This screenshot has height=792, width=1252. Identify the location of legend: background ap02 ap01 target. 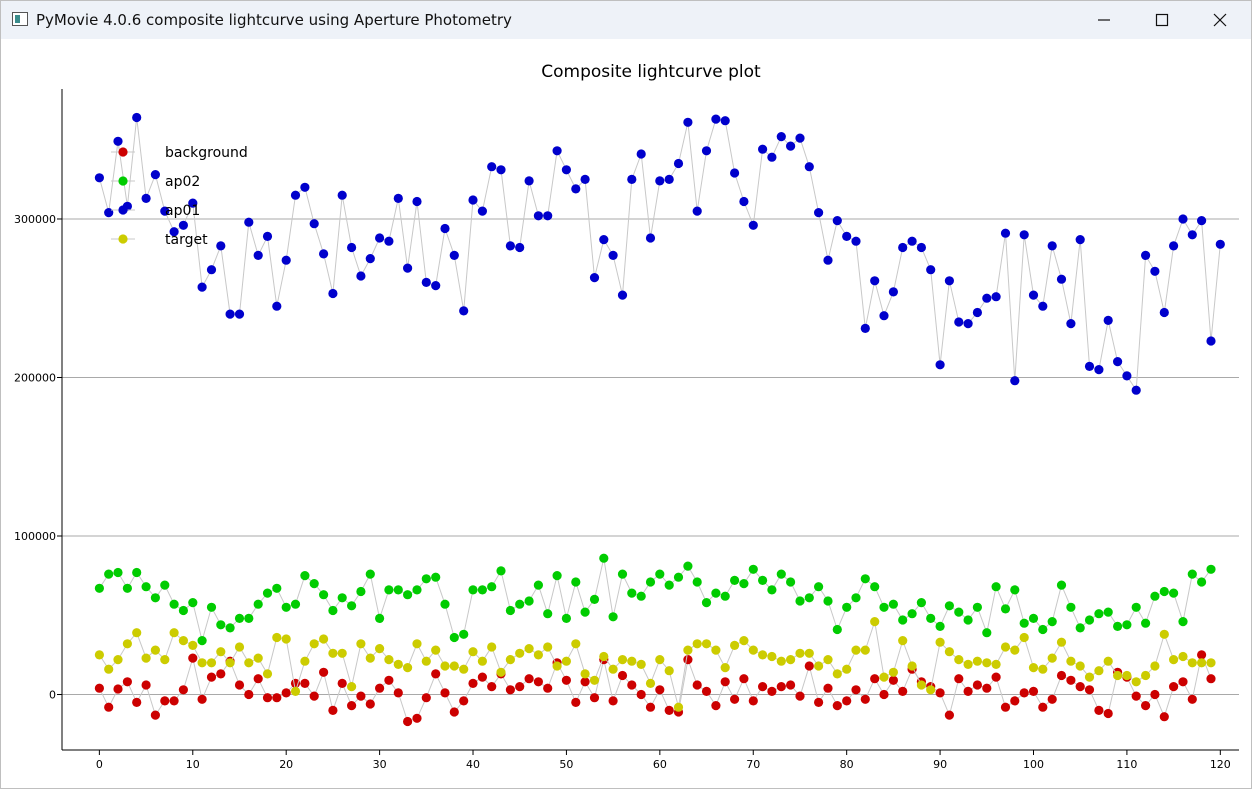
(179, 196).